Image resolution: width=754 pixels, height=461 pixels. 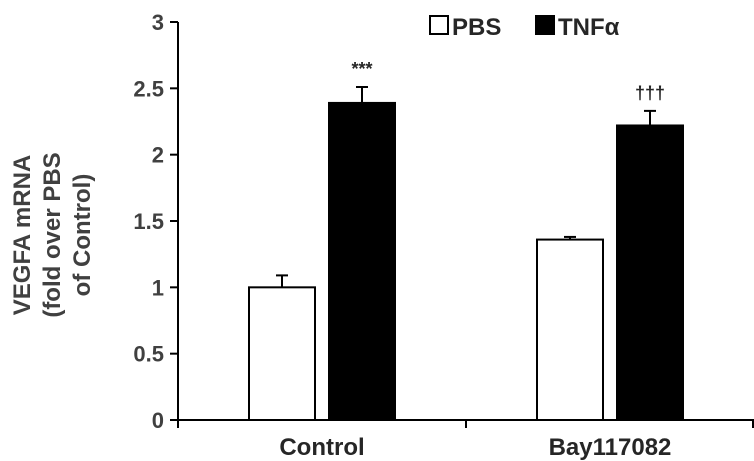 I want to click on y-tick-label: 1, so click(x=158, y=287).